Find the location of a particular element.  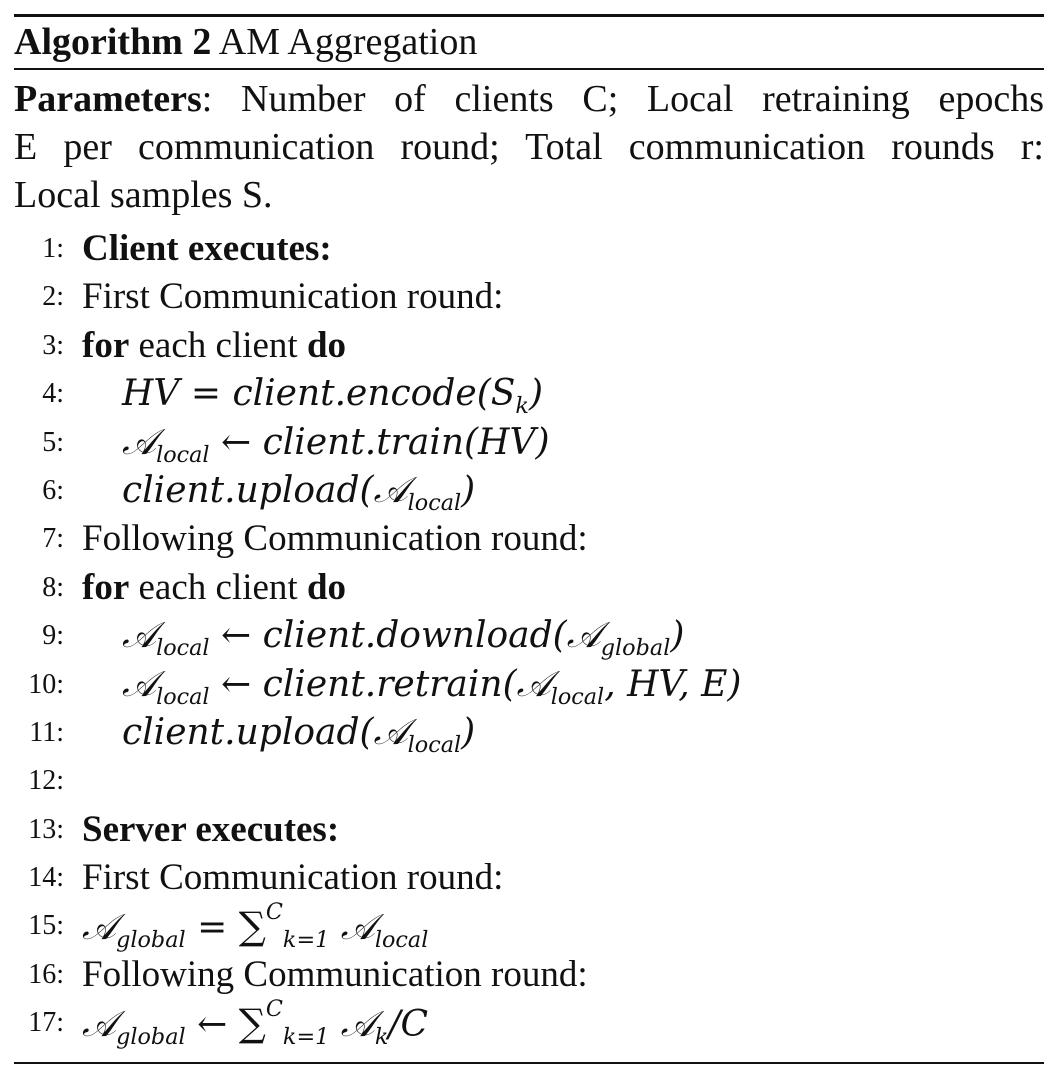

step-4: 4: HV = client.encode(Sk) is located at coordinates (531, 394).